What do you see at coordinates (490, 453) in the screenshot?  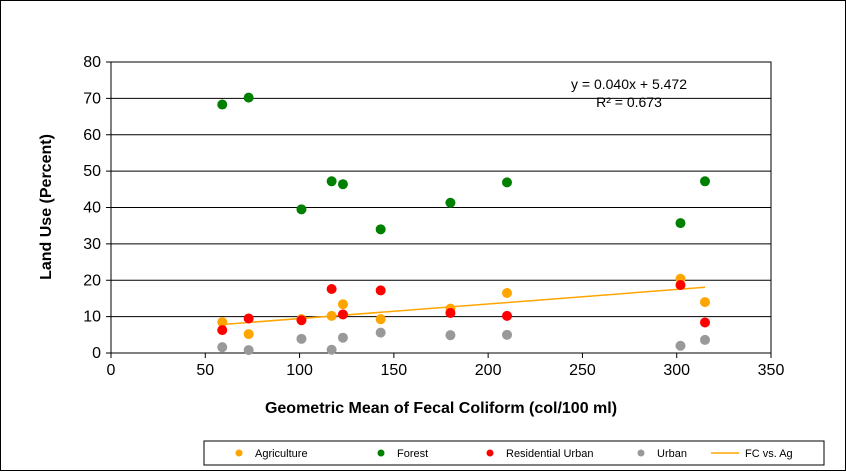 I see `legend-marker-residential-urban` at bounding box center [490, 453].